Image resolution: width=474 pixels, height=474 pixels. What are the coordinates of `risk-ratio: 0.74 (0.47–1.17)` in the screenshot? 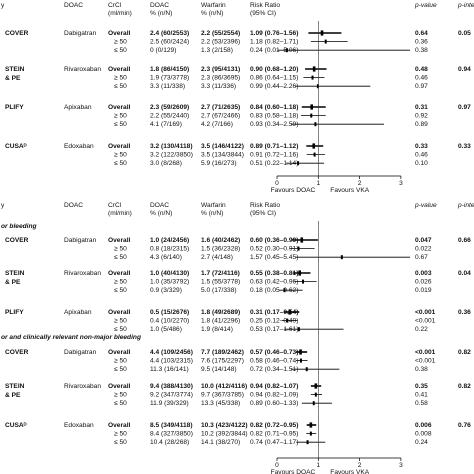 It's located at (274, 442).